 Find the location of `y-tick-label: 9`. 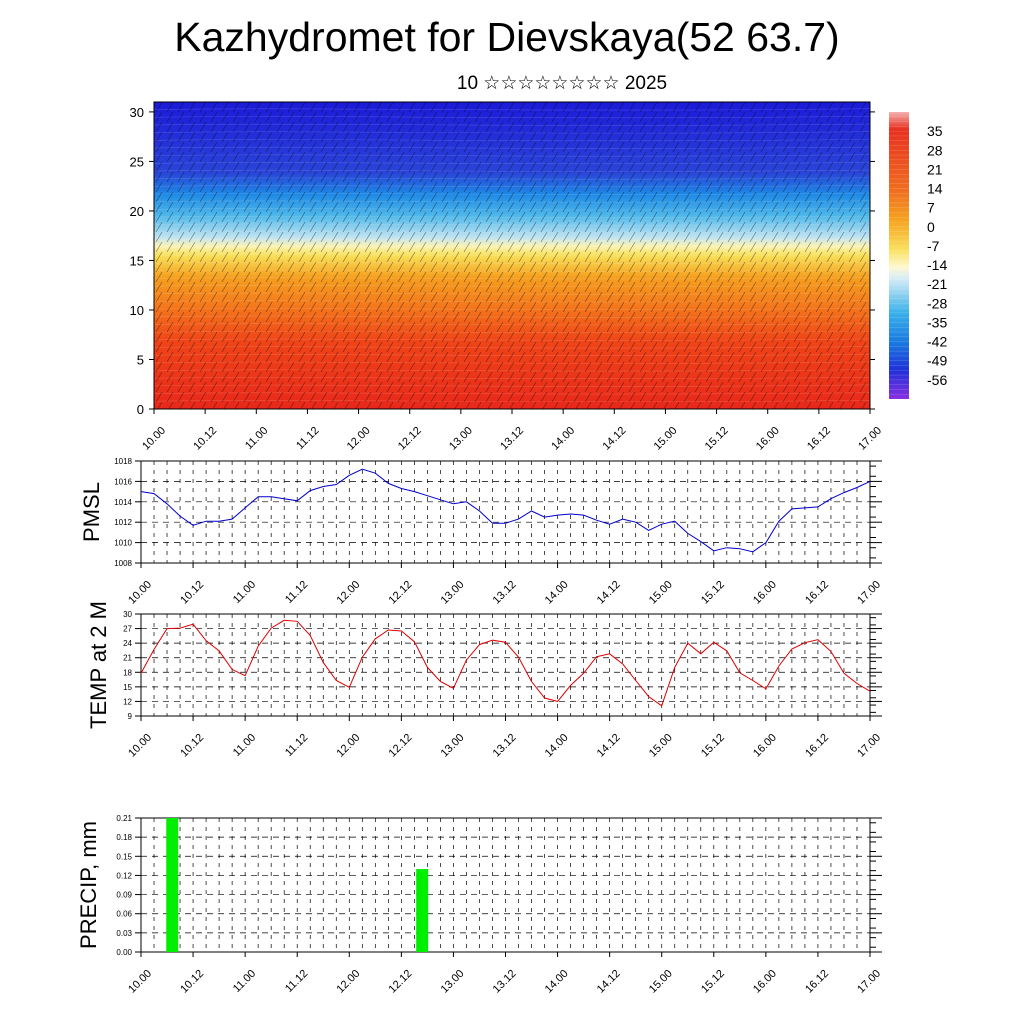

y-tick-label: 9 is located at coordinates (130, 716).